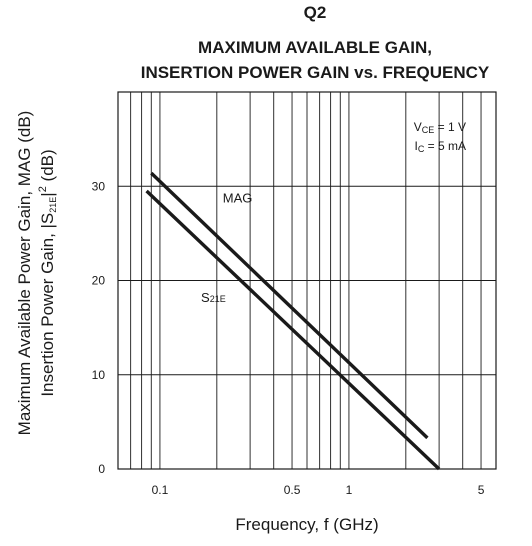  What do you see at coordinates (315, 47) in the screenshot?
I see `chart-title-line1: MAXIMUM AVAILABLE GAIN,` at bounding box center [315, 47].